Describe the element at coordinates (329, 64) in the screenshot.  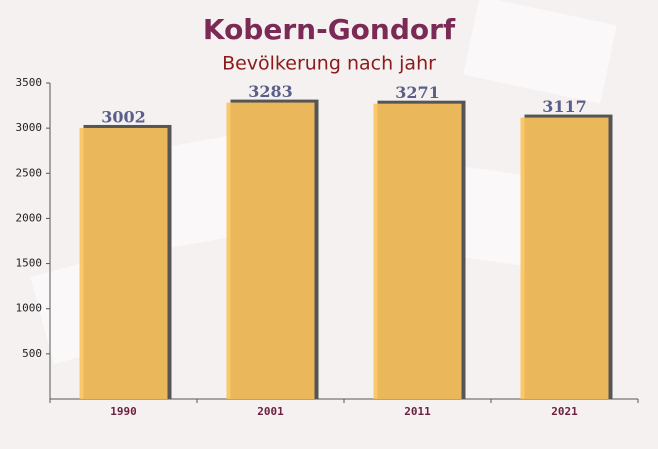
I see `chart-subtitle: Bevölkerung nach jahr` at that location.